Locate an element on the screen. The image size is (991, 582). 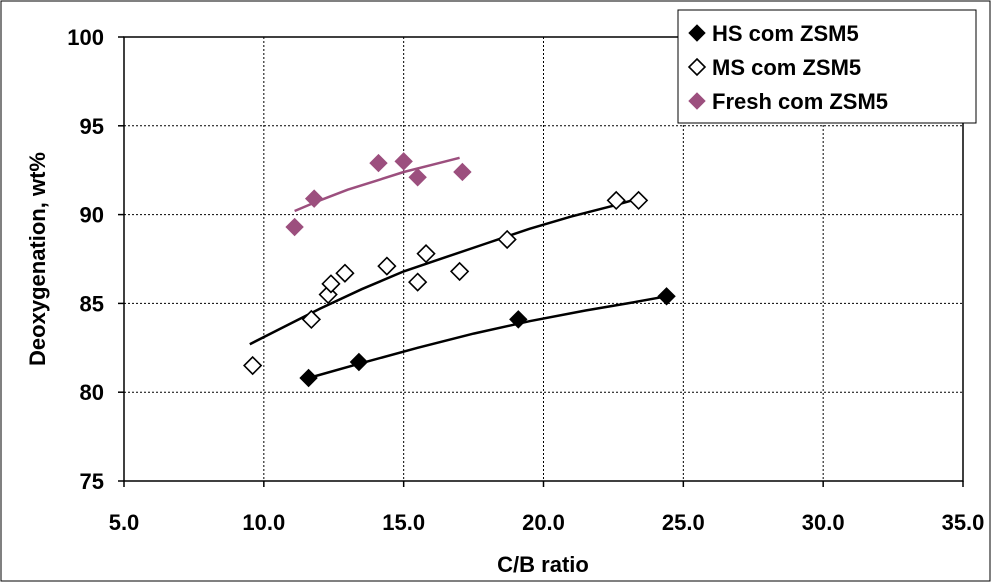
y-tick-label: 85 is located at coordinates (92, 303).